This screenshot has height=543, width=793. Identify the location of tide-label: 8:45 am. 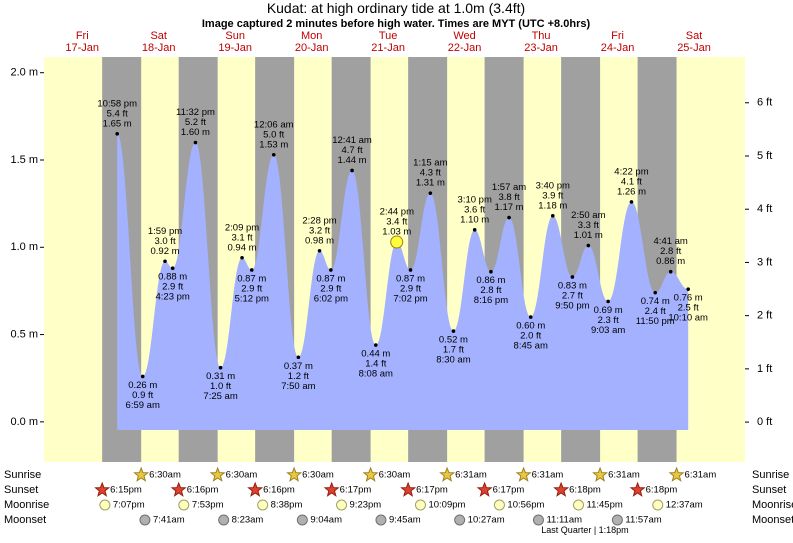
(531, 346).